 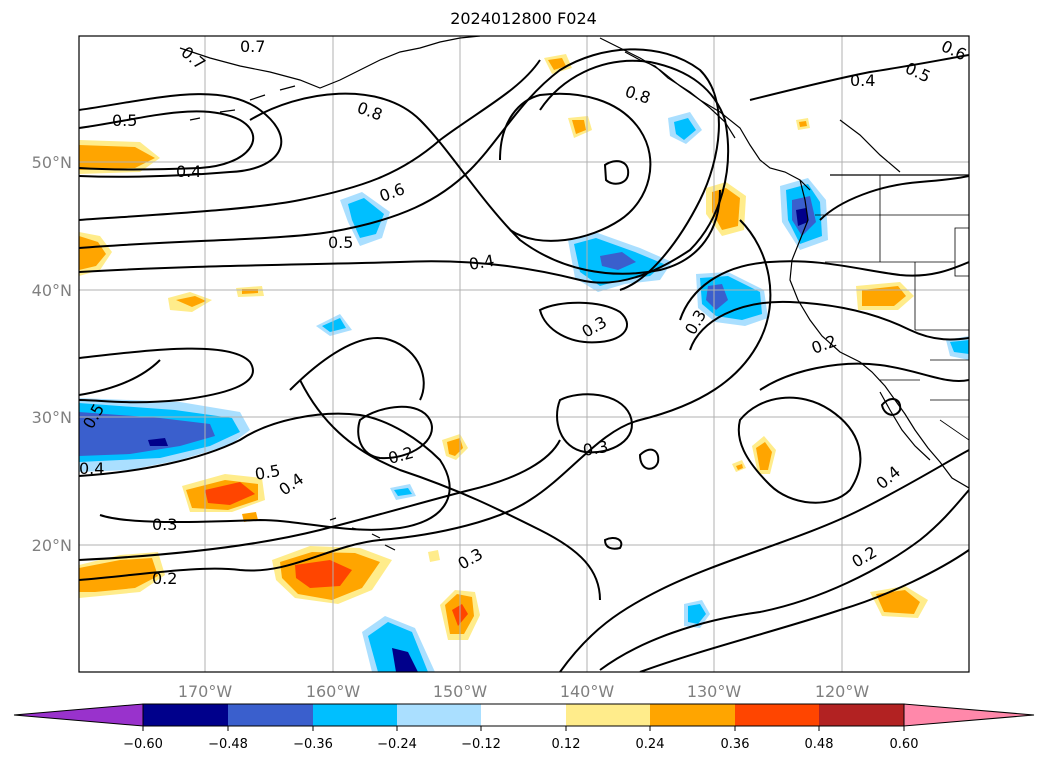 What do you see at coordinates (330, 62) in the screenshot?
I see `alaska-coast` at bounding box center [330, 62].